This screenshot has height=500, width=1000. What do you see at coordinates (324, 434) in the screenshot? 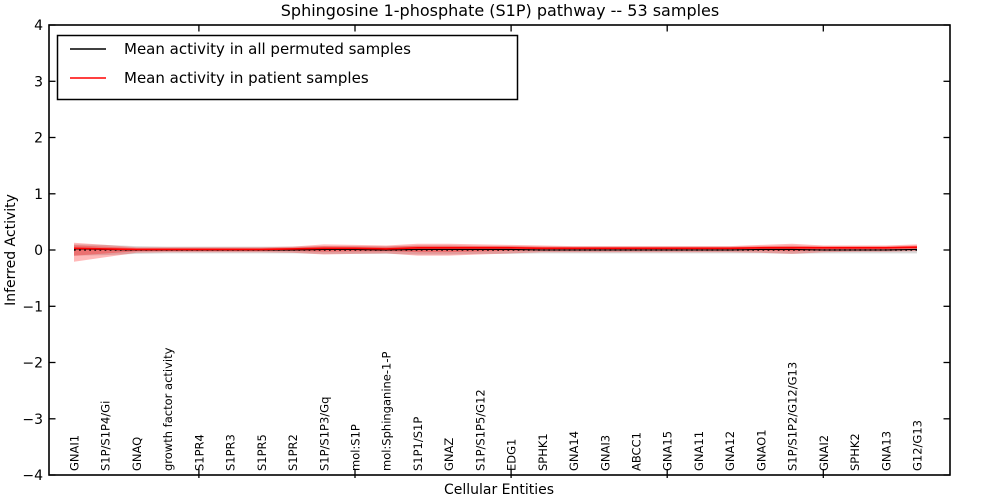
I see `x-category-label: S1P/S1P3/Gq` at bounding box center [324, 434].